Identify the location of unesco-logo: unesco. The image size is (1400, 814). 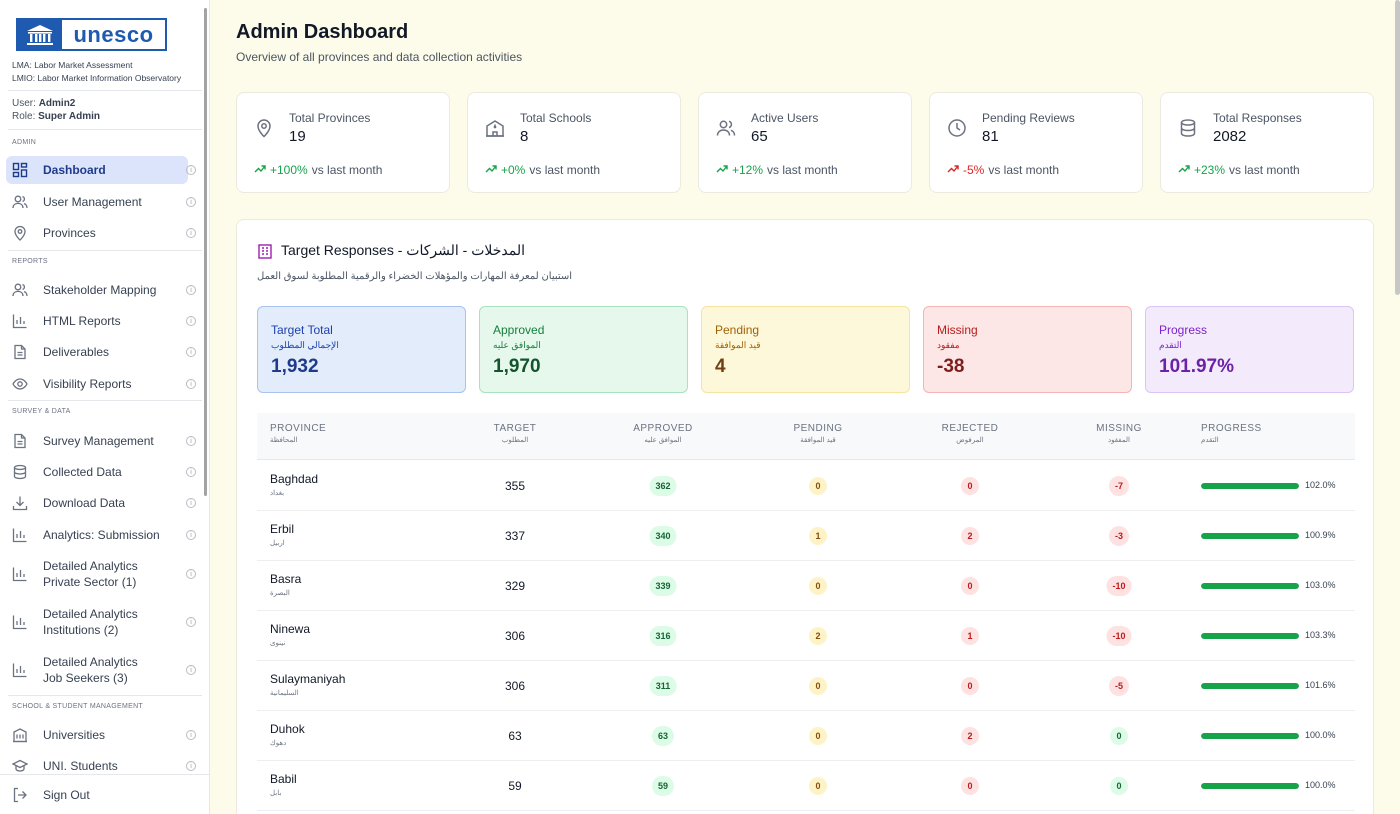
(91, 34).